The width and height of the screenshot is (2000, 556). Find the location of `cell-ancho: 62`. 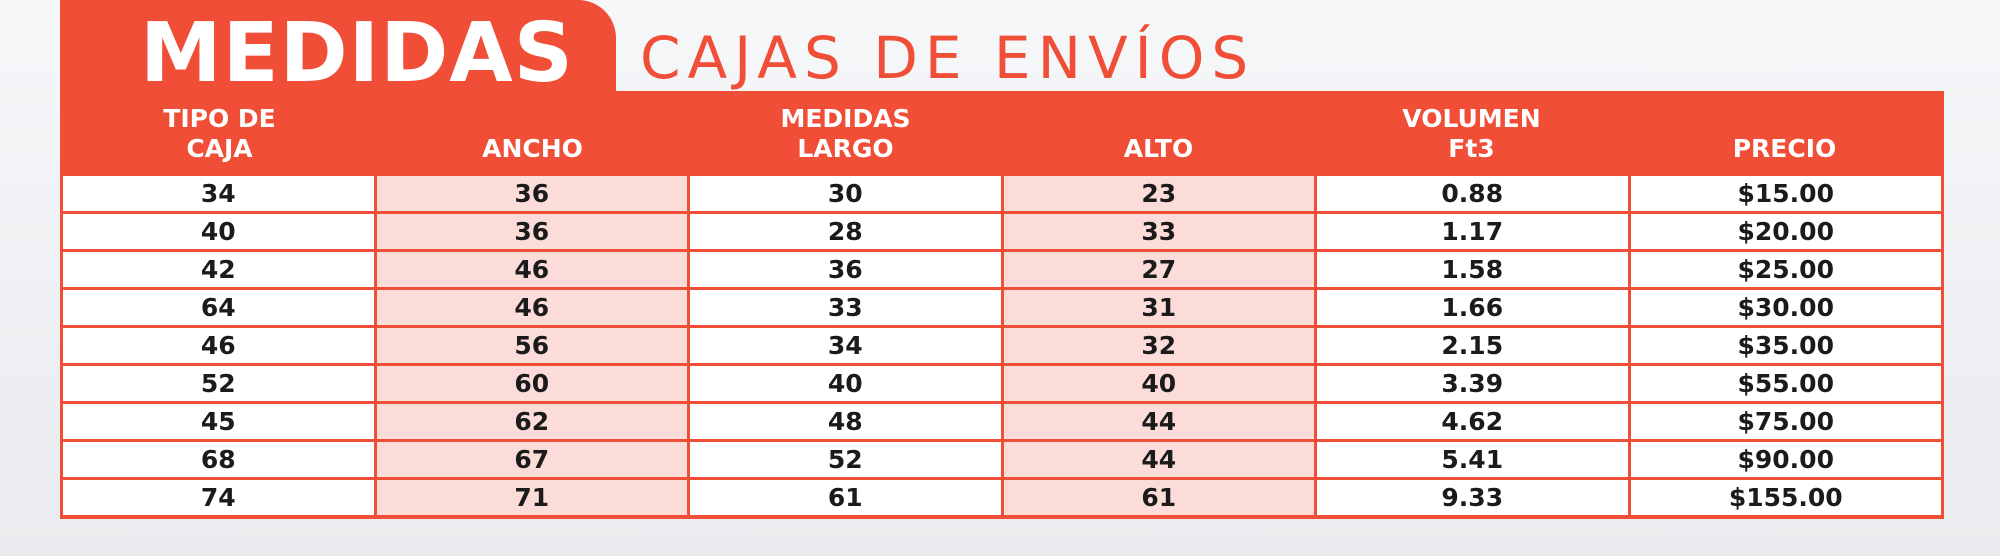

cell-ancho: 62 is located at coordinates (531, 421).